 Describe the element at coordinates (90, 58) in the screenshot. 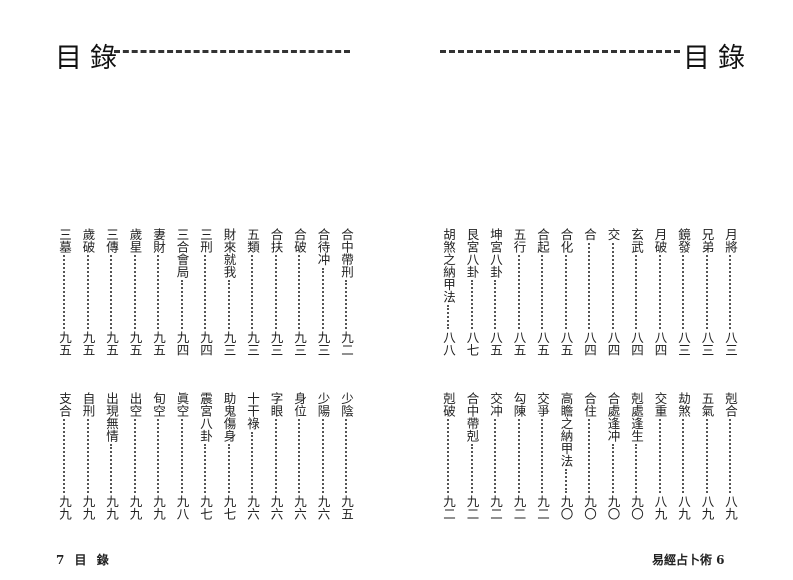

I see `left-page-title: 目錄` at that location.